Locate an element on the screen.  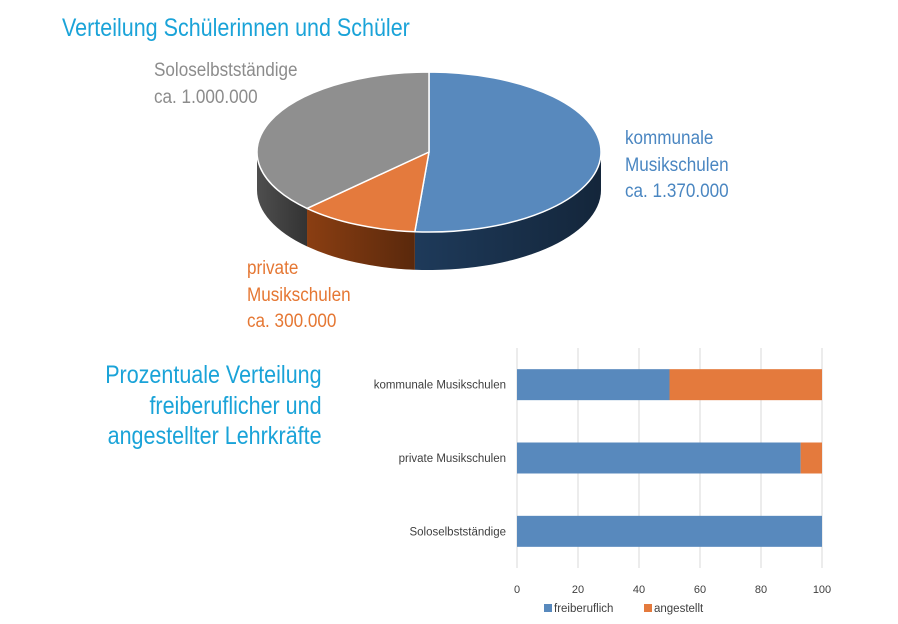
category-label: kommunale Musikschulen is located at coordinates (440, 386).